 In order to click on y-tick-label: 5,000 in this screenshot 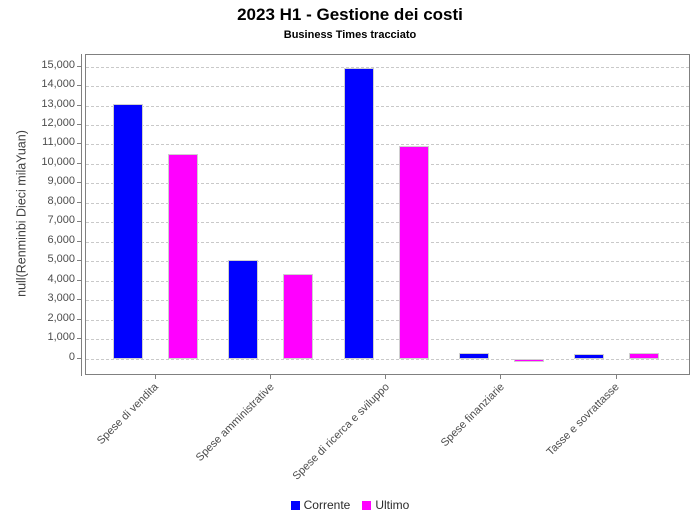, I will do `click(61, 259)`.